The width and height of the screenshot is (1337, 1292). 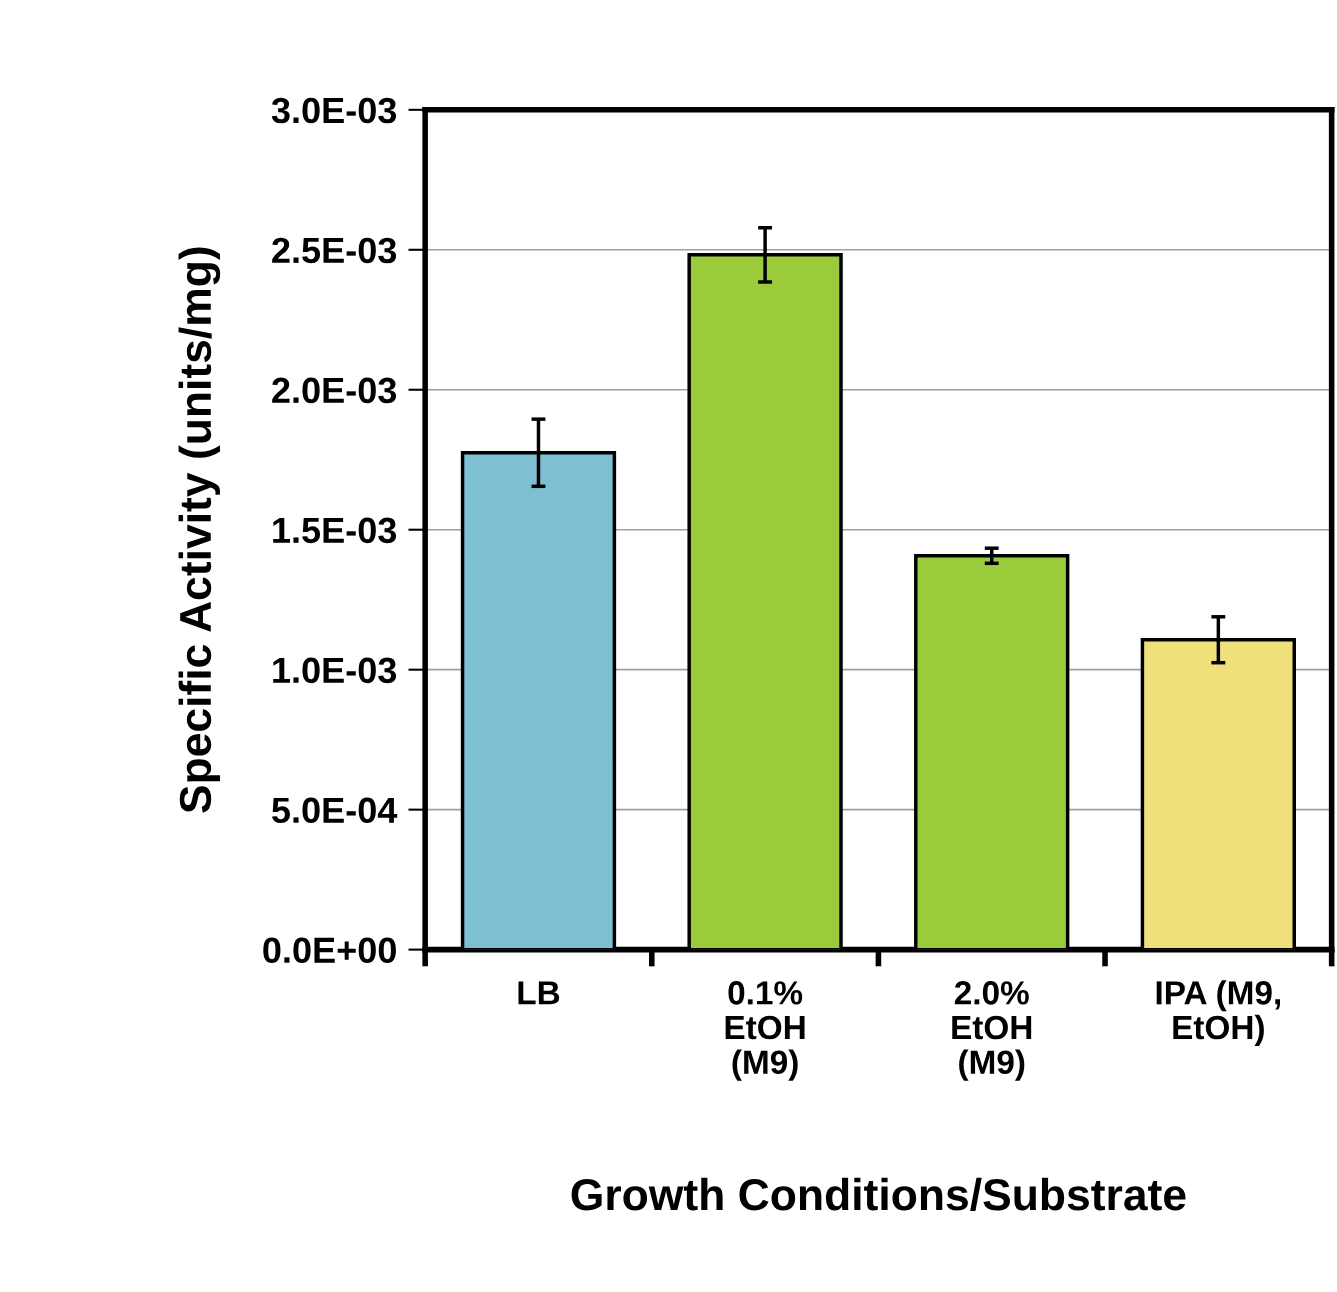 I want to click on y-tick-label: 1.5E-03, so click(x=335, y=530).